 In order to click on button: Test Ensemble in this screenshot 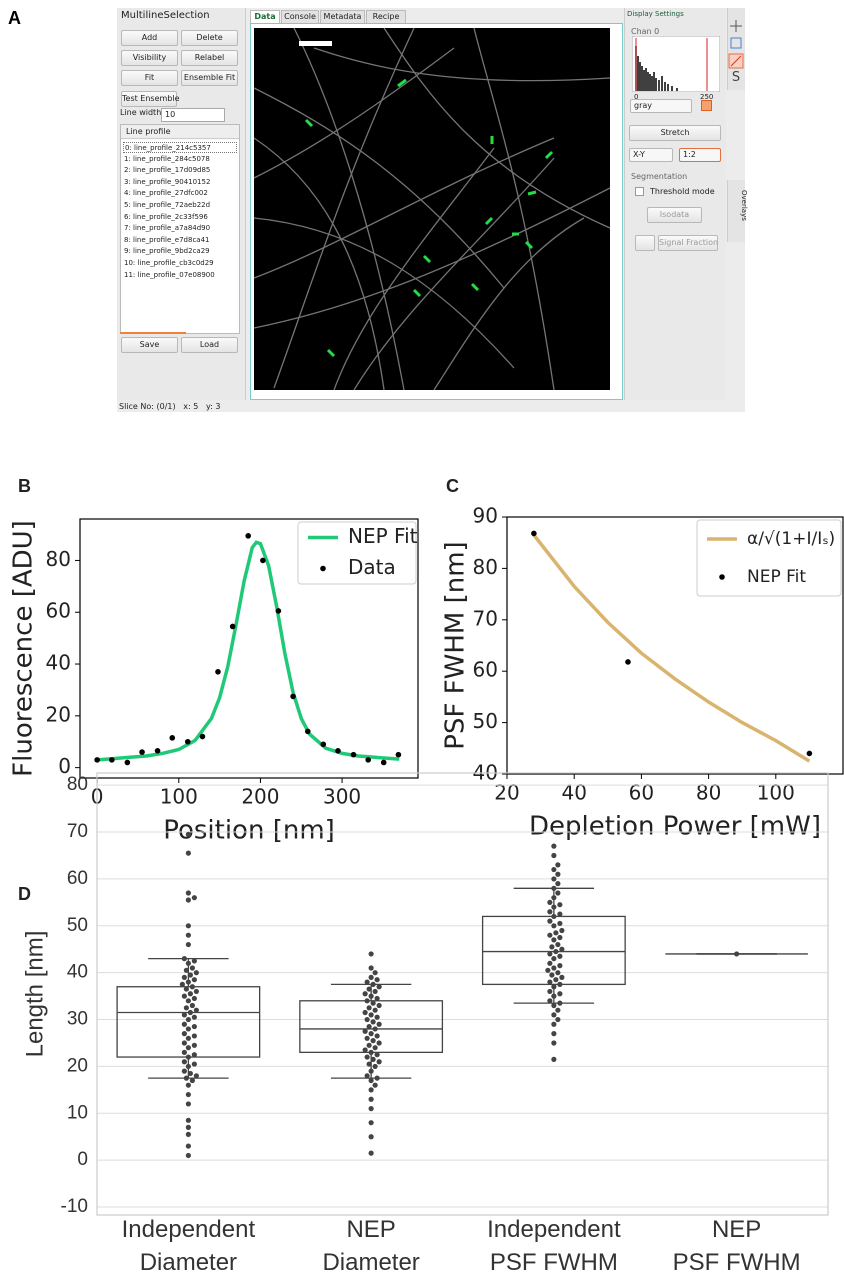, I will do `click(150, 99)`.